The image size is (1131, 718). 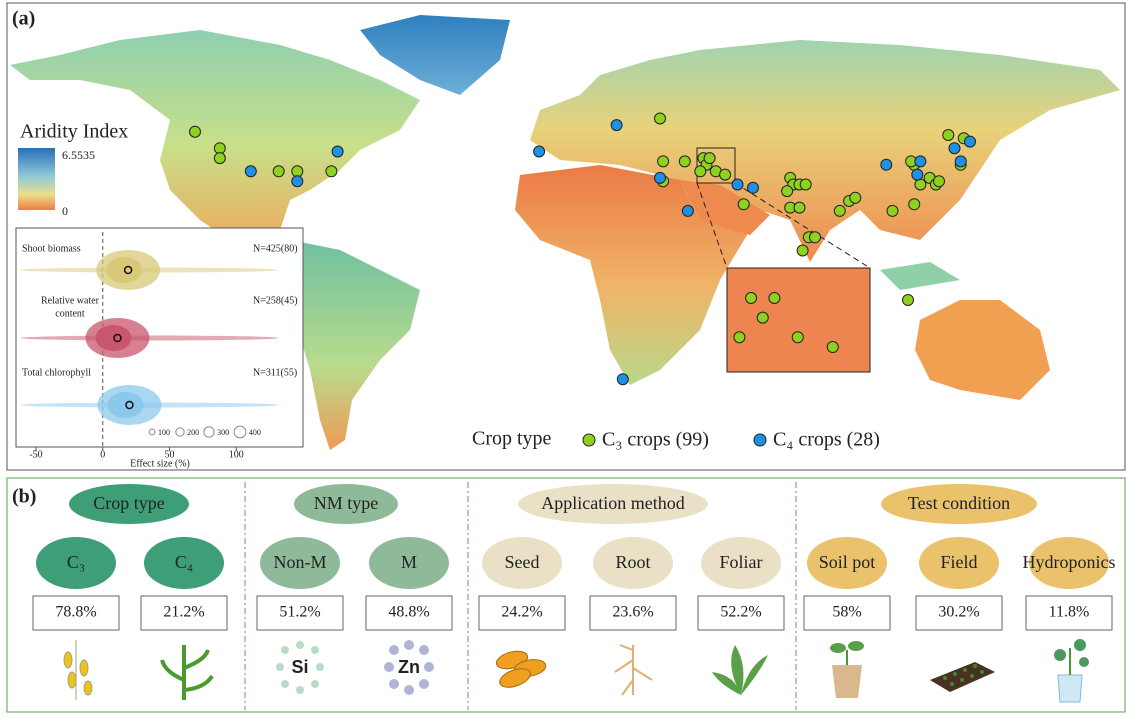 I want to click on percent: 48.8%, so click(x=408, y=612).